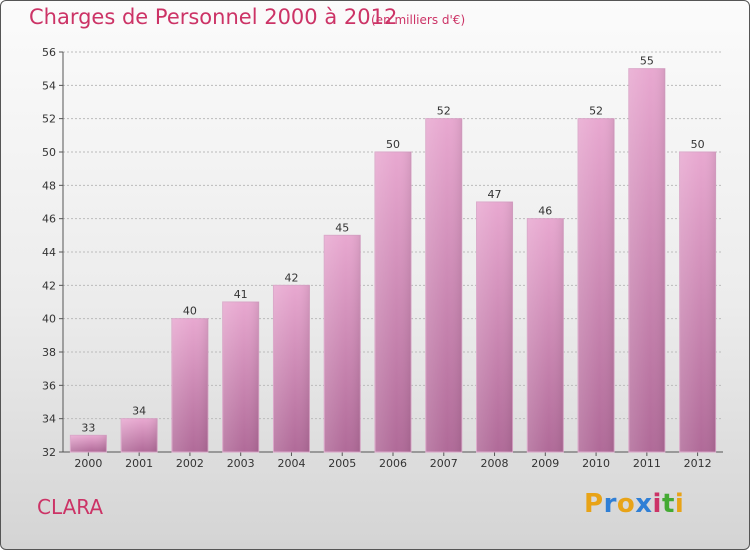 Image resolution: width=750 pixels, height=550 pixels. I want to click on data-label: 34, so click(139, 411).